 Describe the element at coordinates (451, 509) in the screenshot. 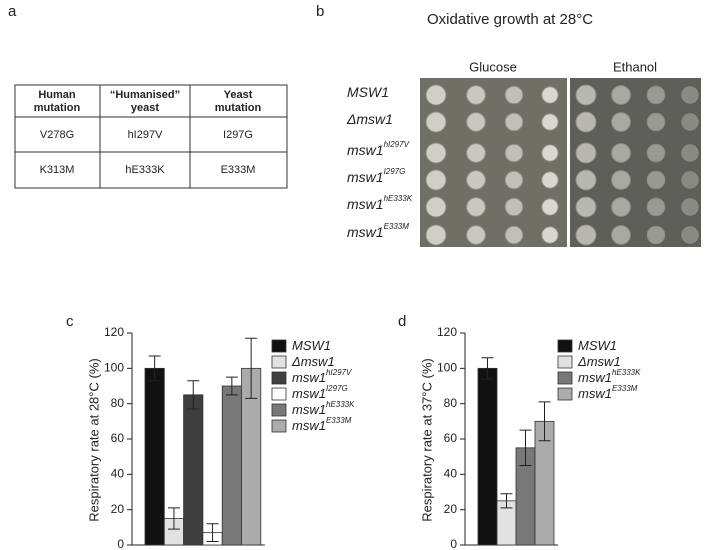

I see `y-tick-label: 20` at that location.